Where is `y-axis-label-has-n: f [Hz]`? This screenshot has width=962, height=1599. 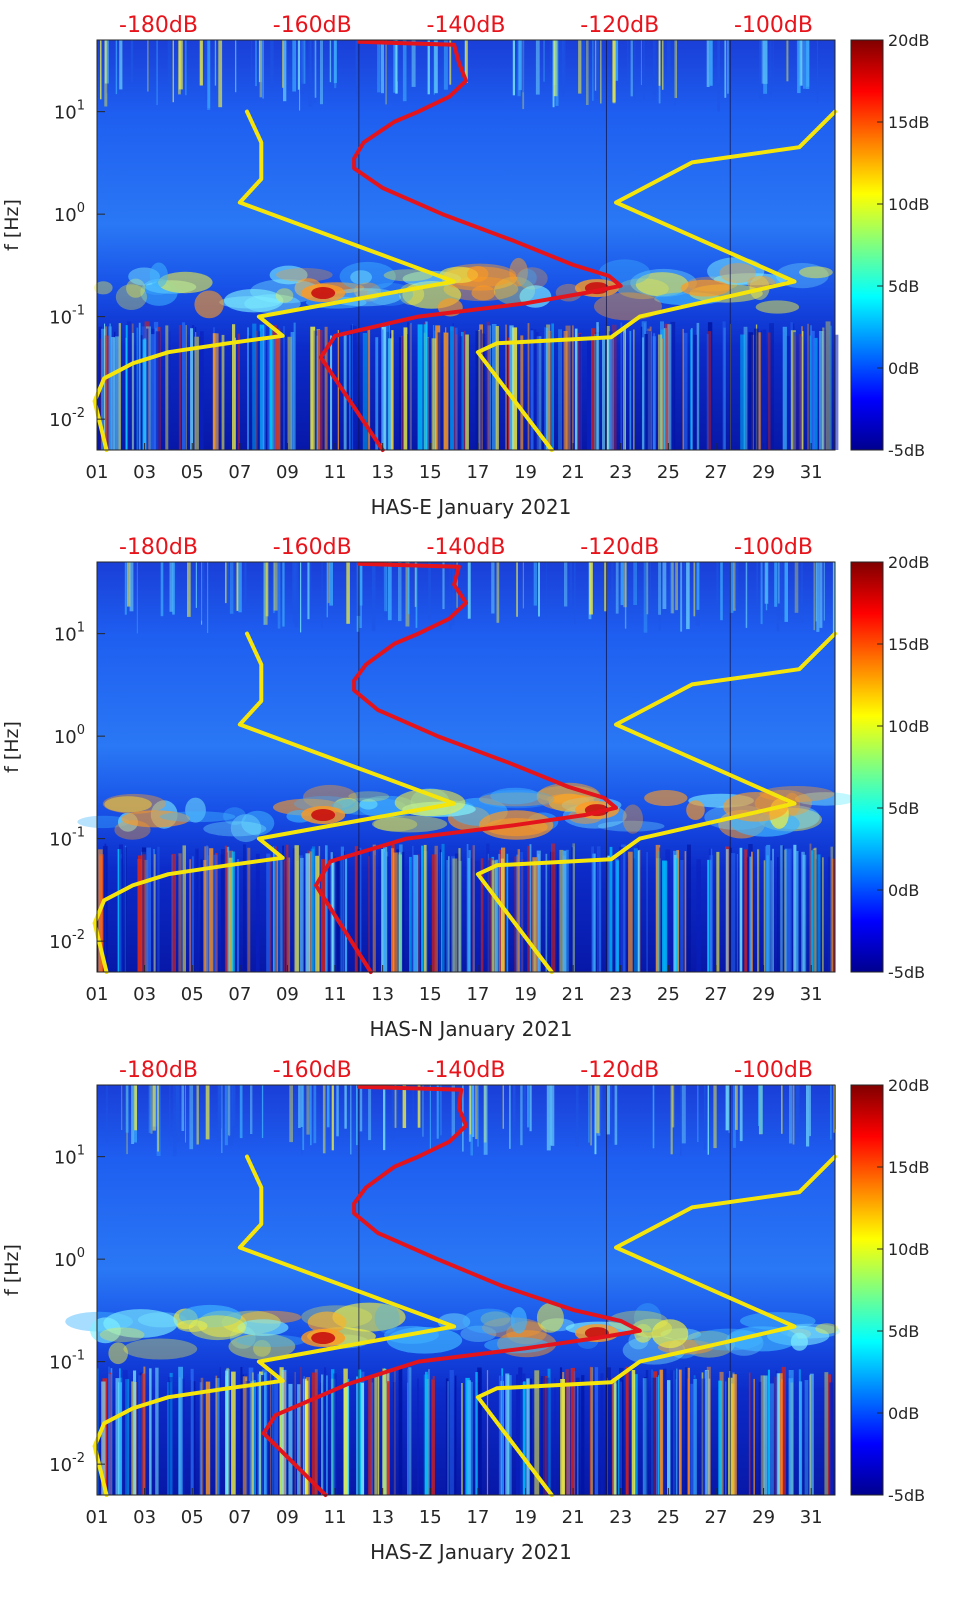
y-axis-label-has-n: f [Hz] is located at coordinates (12, 747).